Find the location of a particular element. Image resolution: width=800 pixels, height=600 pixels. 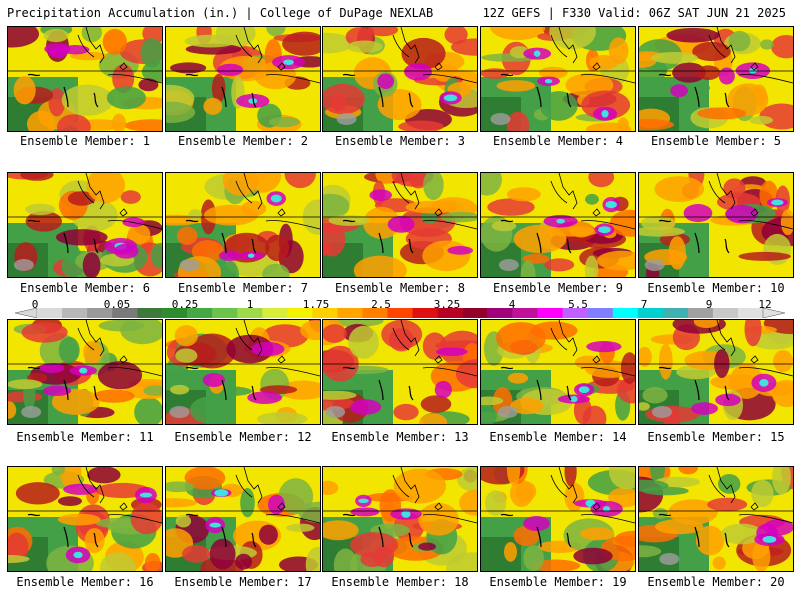

member-caption: Ensemble Member: 13 is located at coordinates (400, 437).